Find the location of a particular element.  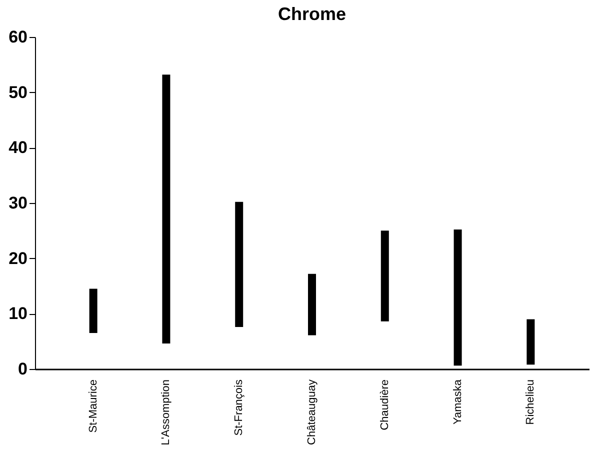

y-tick-label: 50 is located at coordinates (18, 92).